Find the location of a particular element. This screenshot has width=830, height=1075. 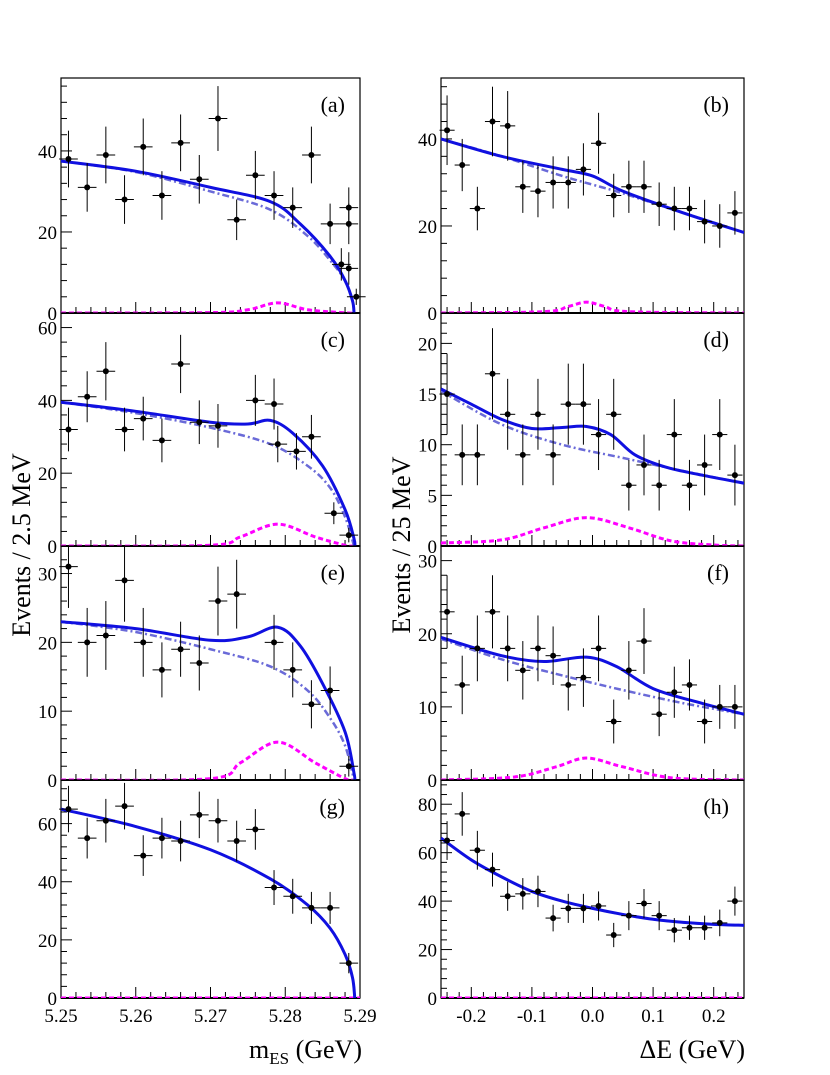

x-tick-label: 5.27 is located at coordinates (210, 1016).